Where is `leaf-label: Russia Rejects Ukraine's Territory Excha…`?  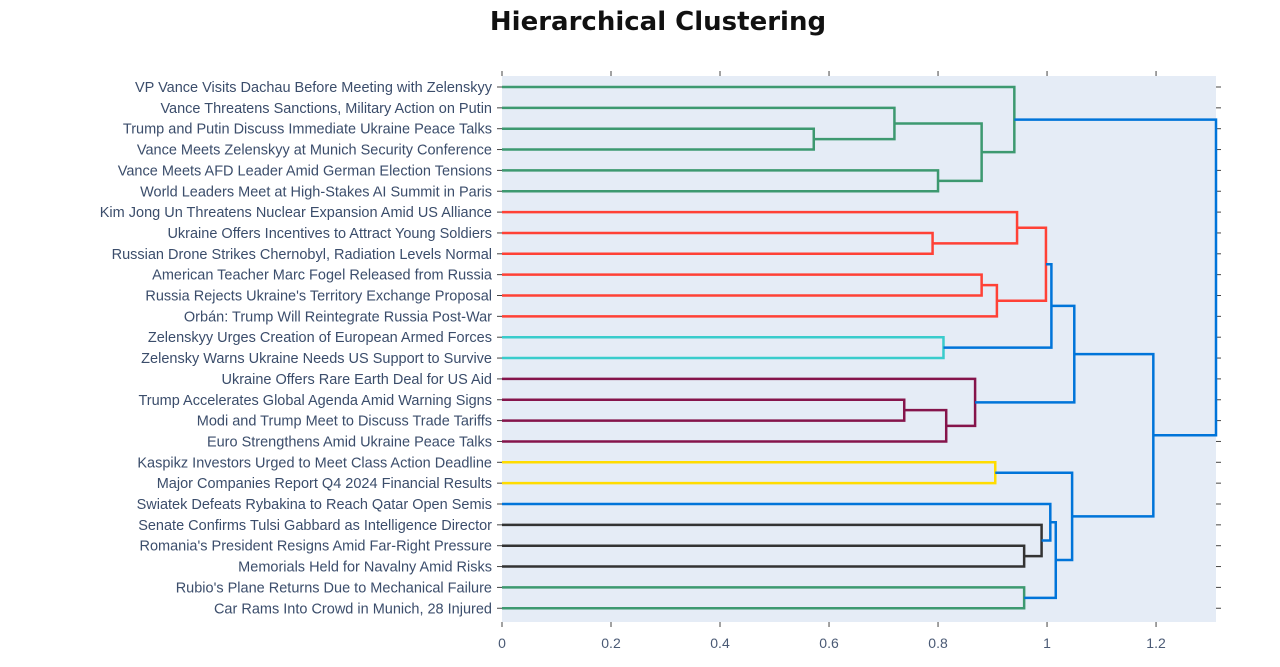 leaf-label: Russia Rejects Ukraine's Territory Excha… is located at coordinates (318, 297).